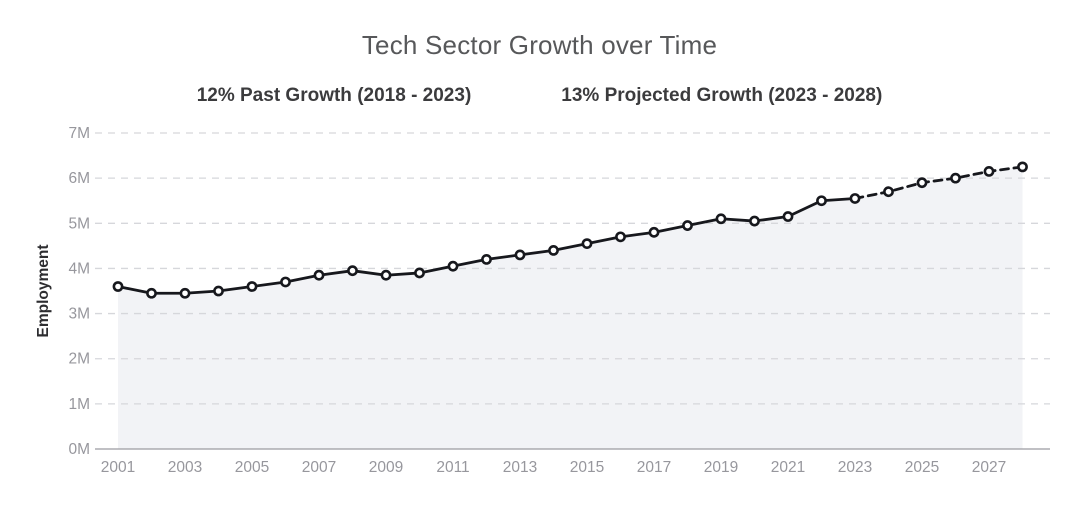 Image resolution: width=1079 pixels, height=519 pixels. Describe the element at coordinates (922, 467) in the screenshot. I see `x-tick-label: 2025` at that location.